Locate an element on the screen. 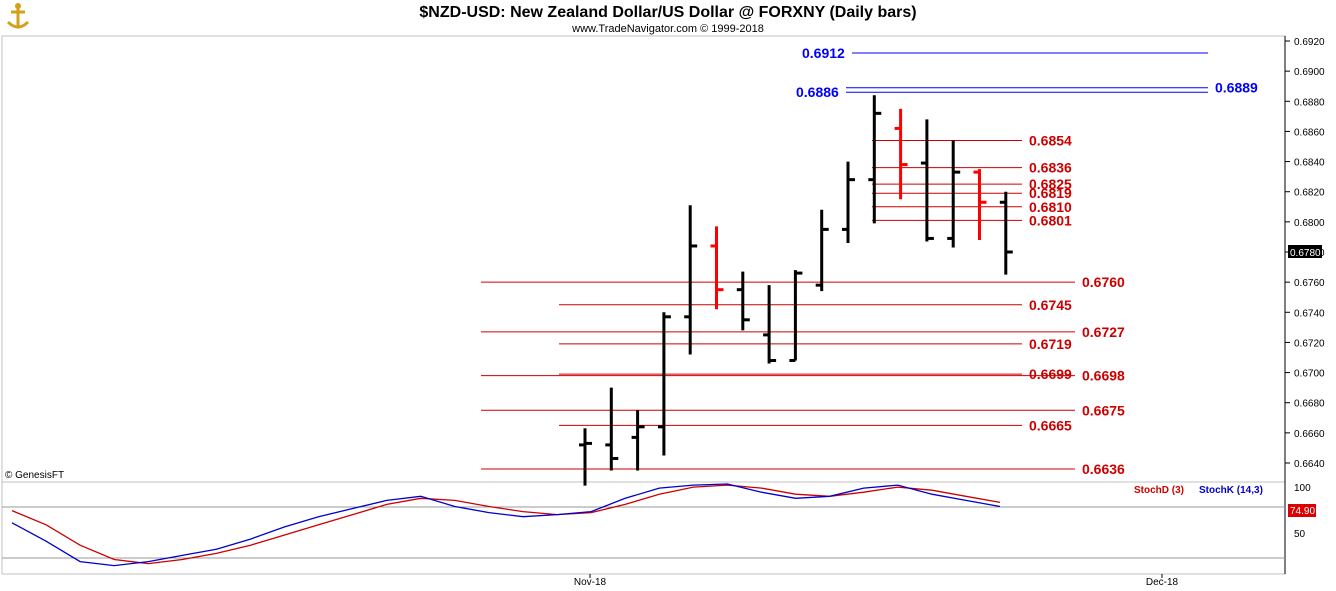  price-tick-label: 0.6680 is located at coordinates (1309, 404).